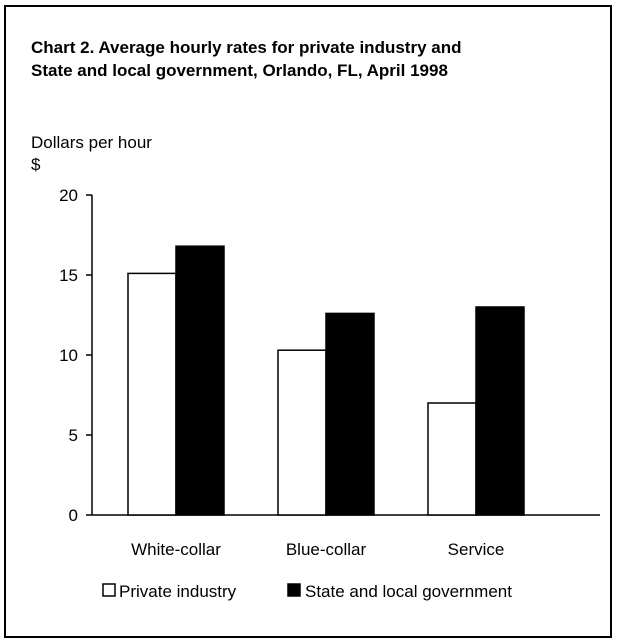 Image resolution: width=618 pixels, height=644 pixels. What do you see at coordinates (68, 275) in the screenshot?
I see `y-tick-label: 15` at bounding box center [68, 275].